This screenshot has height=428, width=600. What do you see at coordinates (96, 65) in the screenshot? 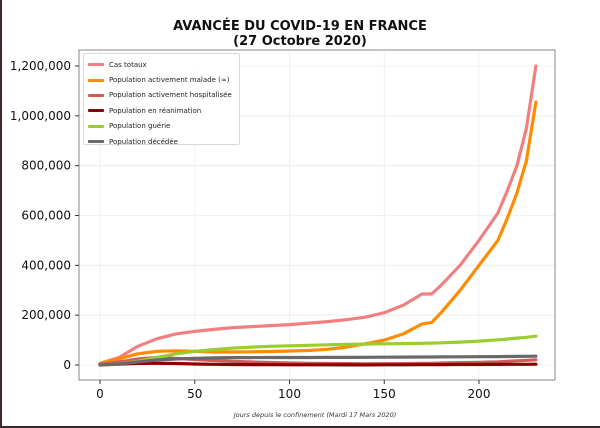
I see `legend-swatch-cas-totaux` at bounding box center [96, 65].